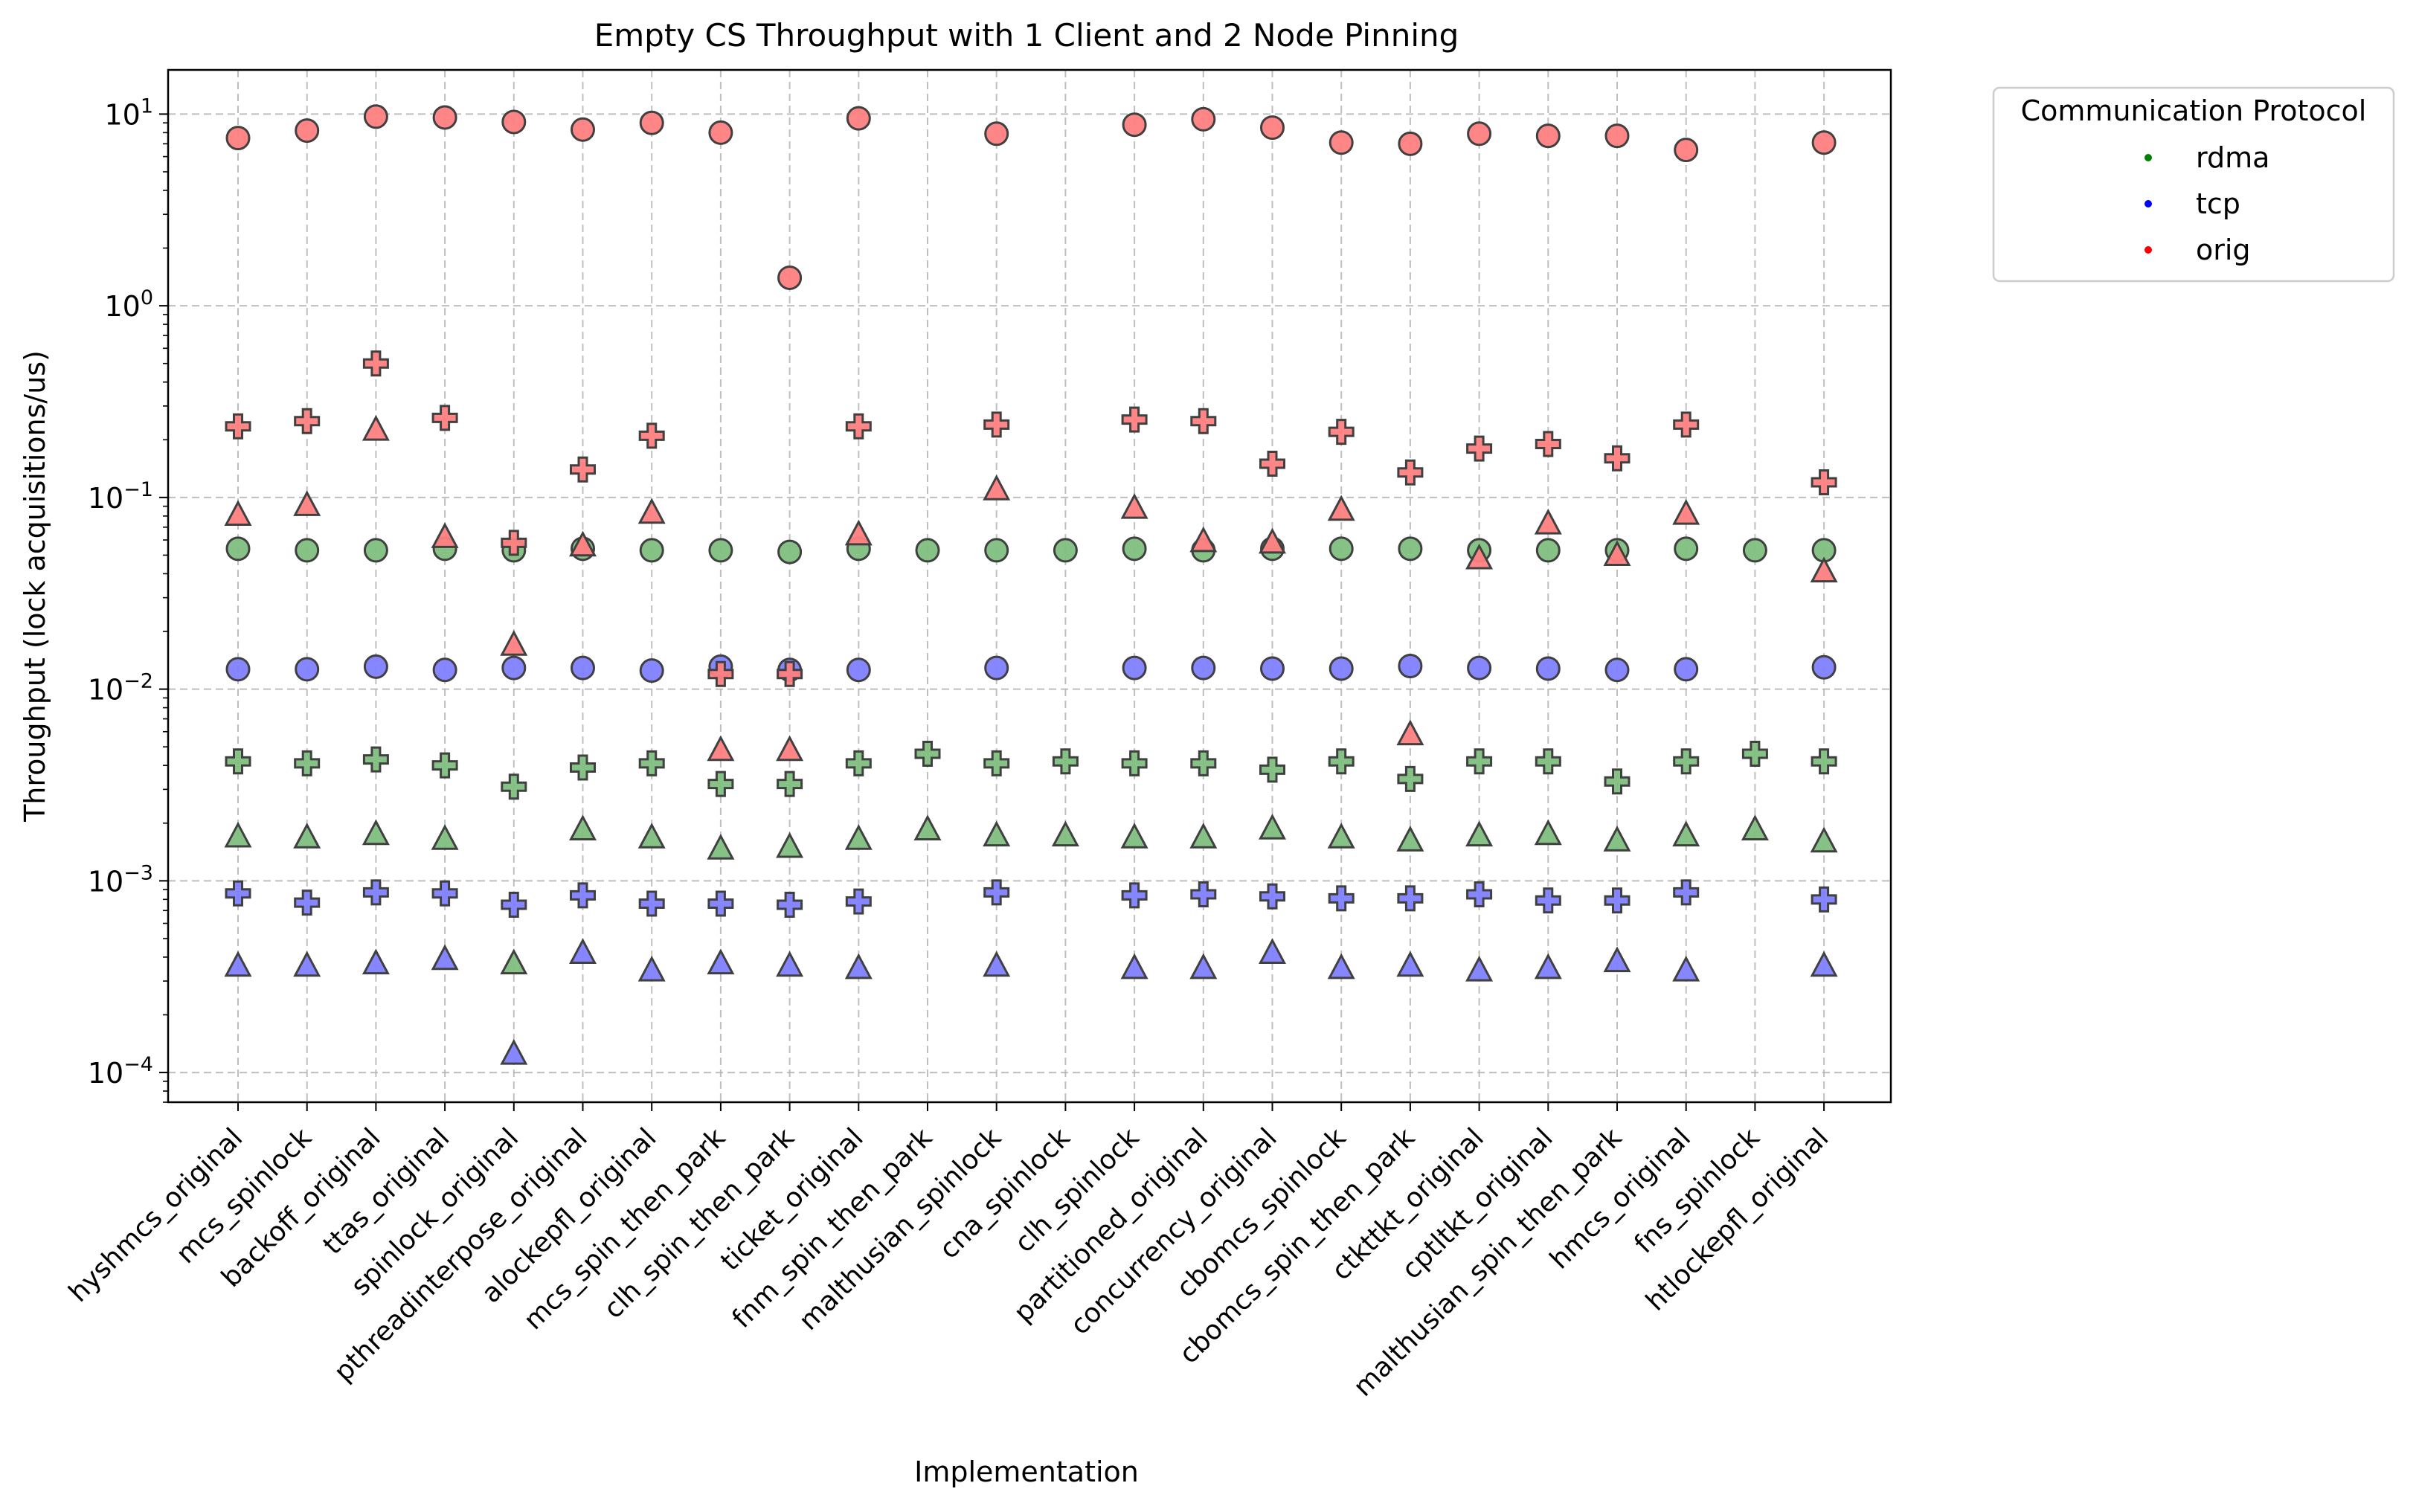 The height and width of the screenshot is (1512, 2416). I want to click on legend-marker-orig, so click(2148, 250).